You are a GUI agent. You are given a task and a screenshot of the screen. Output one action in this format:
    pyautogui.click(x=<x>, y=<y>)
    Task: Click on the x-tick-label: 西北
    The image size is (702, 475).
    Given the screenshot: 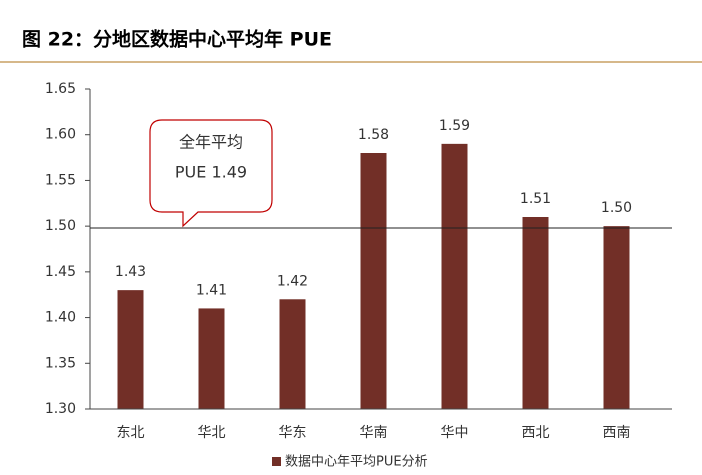 What is the action you would take?
    pyautogui.click(x=536, y=433)
    